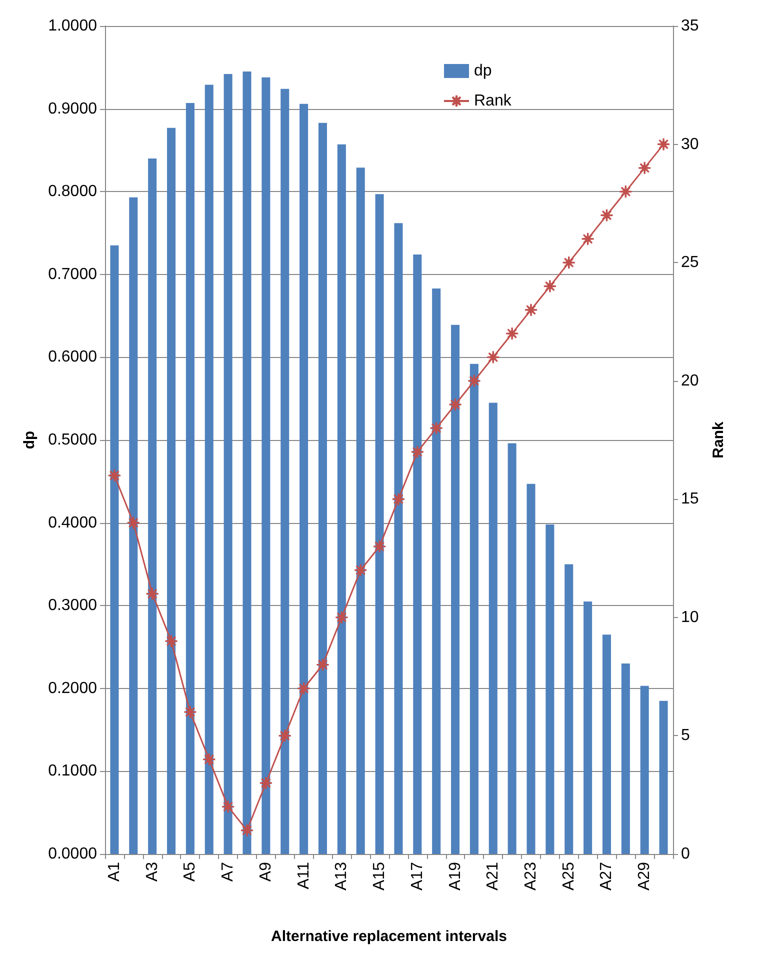 Image resolution: width=763 pixels, height=962 pixels. Describe the element at coordinates (690, 263) in the screenshot. I see `y2-tick-label: 25` at that location.